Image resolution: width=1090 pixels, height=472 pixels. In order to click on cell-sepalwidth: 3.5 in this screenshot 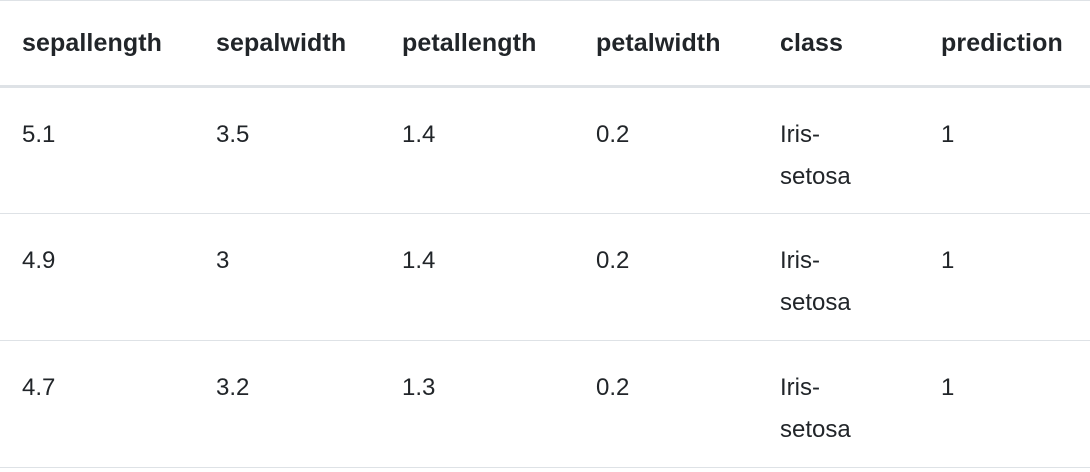, I will do `click(233, 134)`.